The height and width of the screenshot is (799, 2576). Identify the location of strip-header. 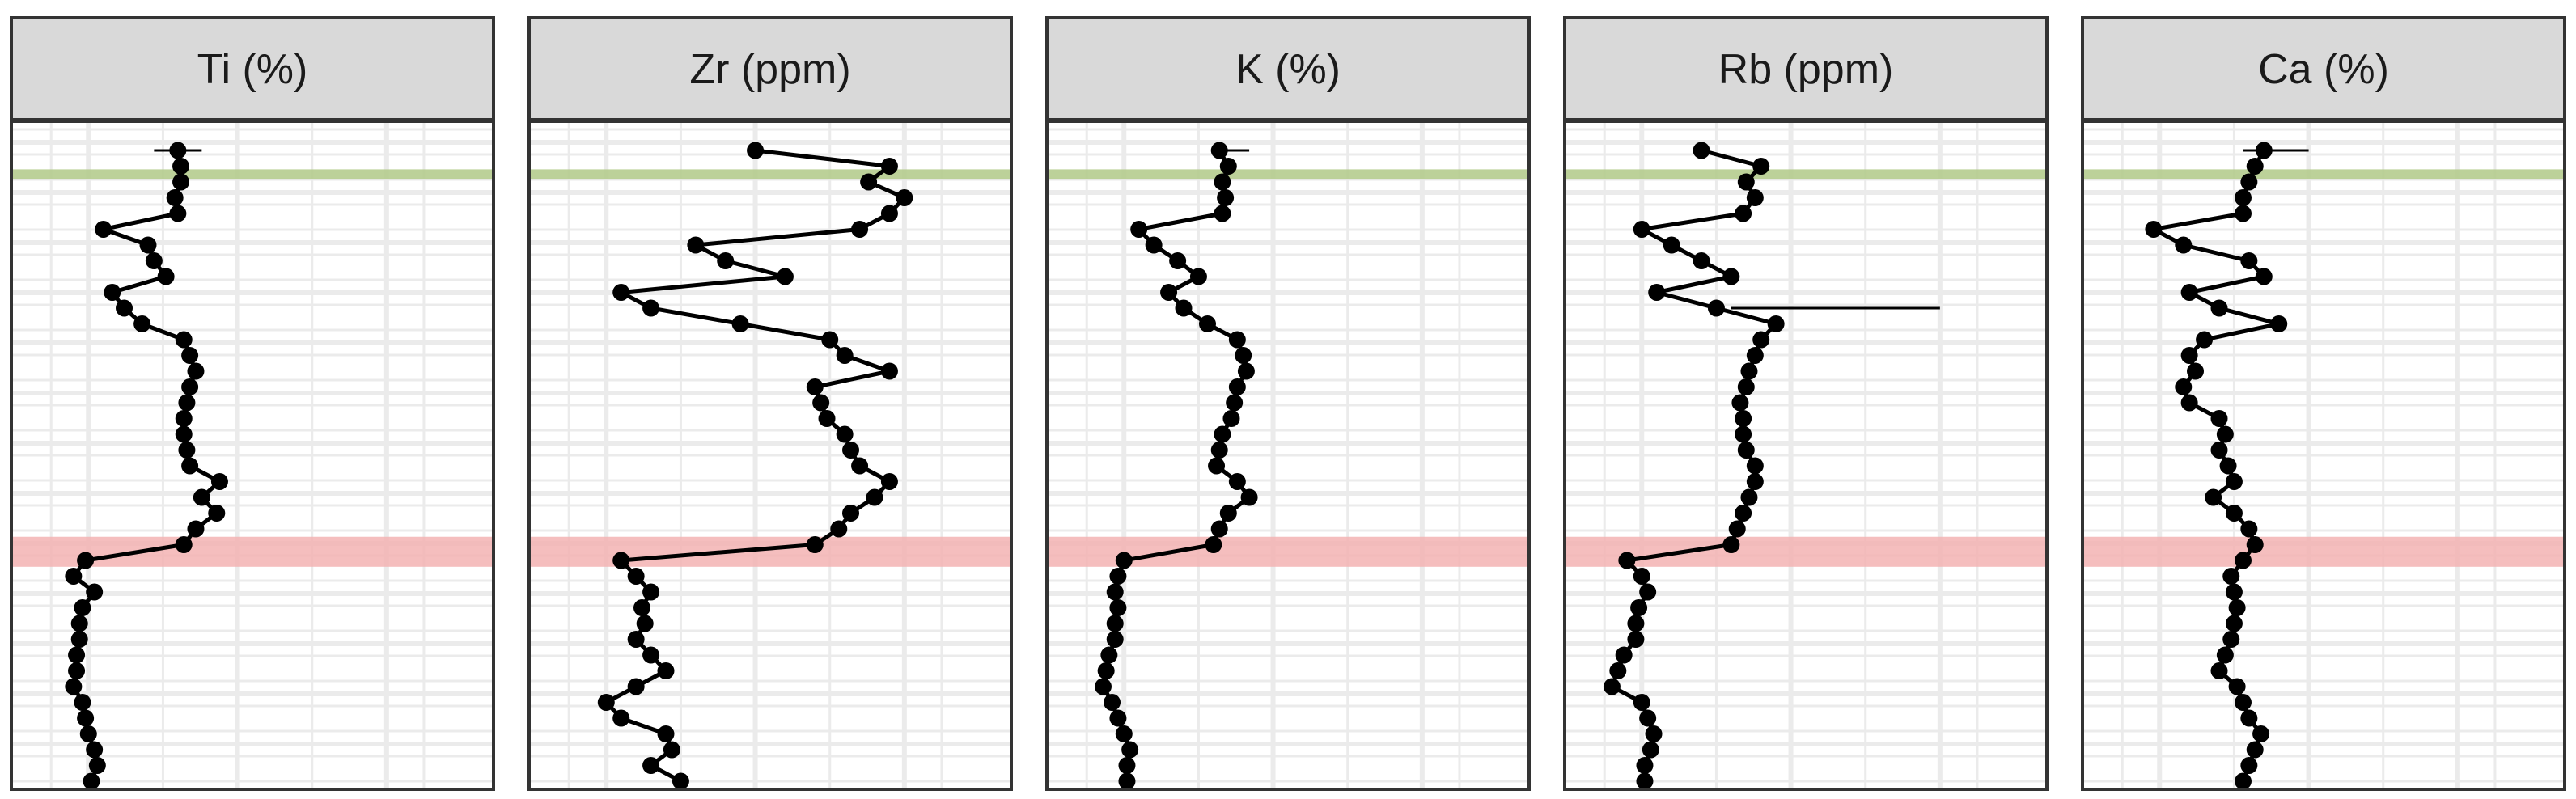
(2323, 69).